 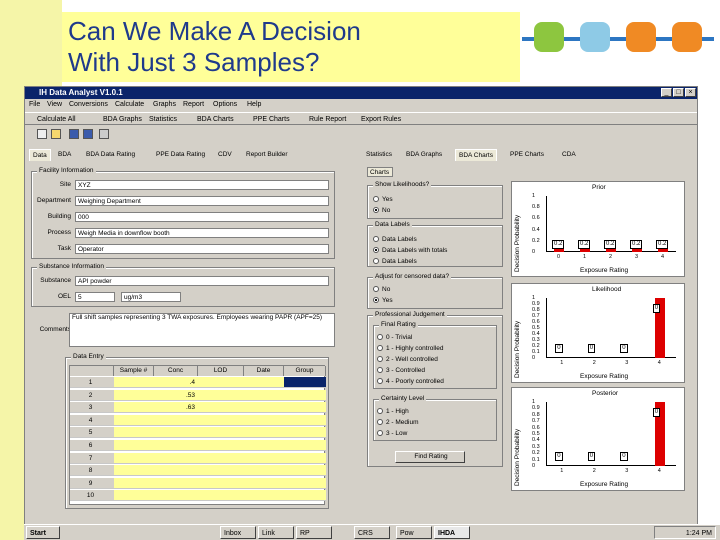 What do you see at coordinates (430, 457) in the screenshot?
I see `find-rating-button: Find Rating` at bounding box center [430, 457].